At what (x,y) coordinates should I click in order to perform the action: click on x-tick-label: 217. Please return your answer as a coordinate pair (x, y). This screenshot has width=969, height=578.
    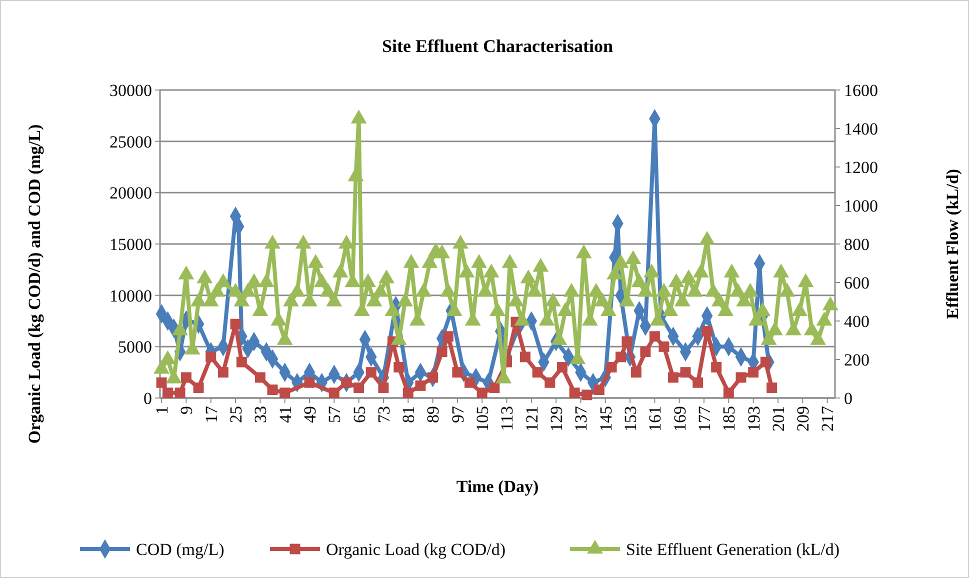
    Looking at the image, I should click on (828, 419).